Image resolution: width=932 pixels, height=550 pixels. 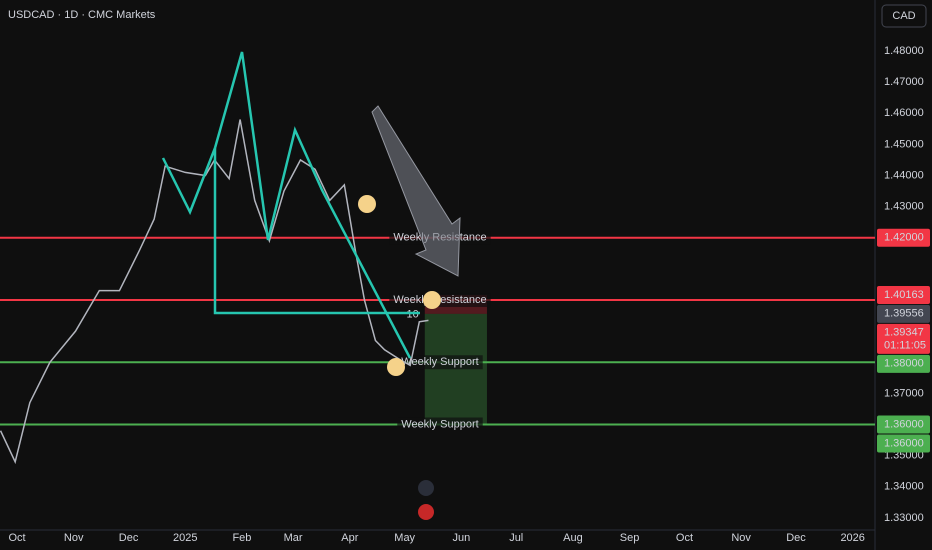 I want to click on y-tick-label: 1.43000, so click(x=904, y=207).